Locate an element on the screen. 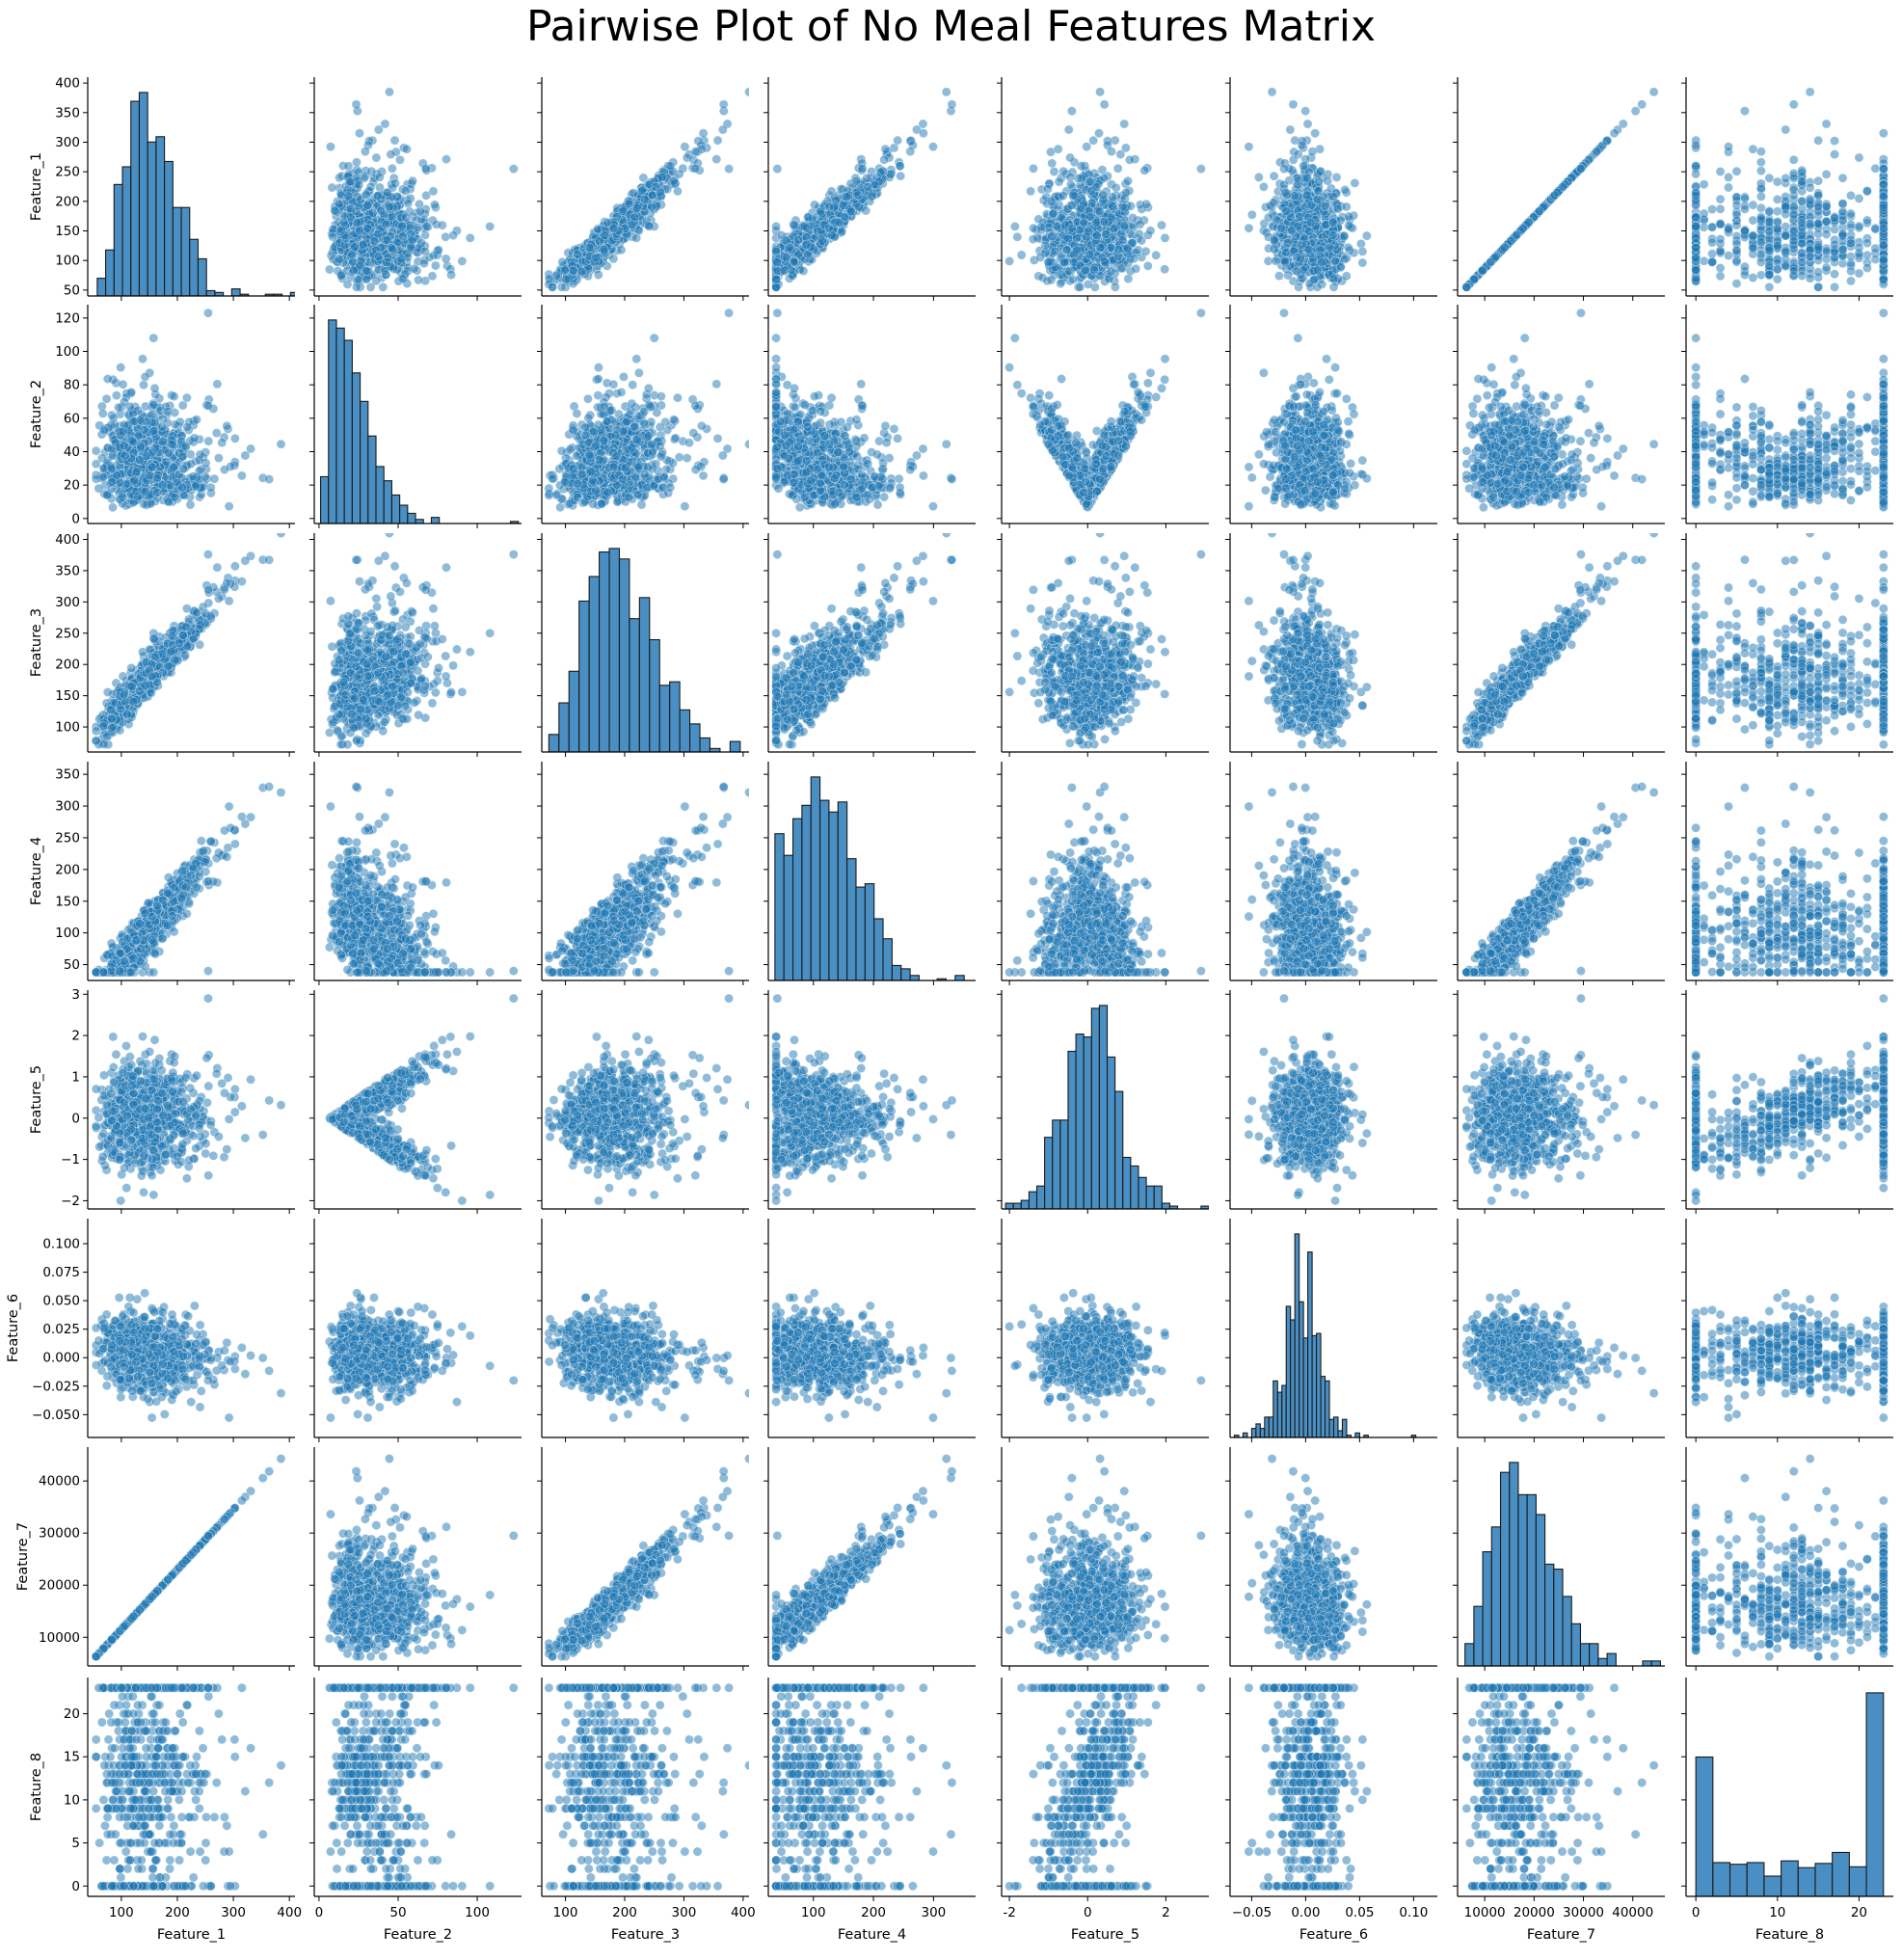  figure-title: Pairwise Plot of No Meal Features Matrix is located at coordinates (951, 26).